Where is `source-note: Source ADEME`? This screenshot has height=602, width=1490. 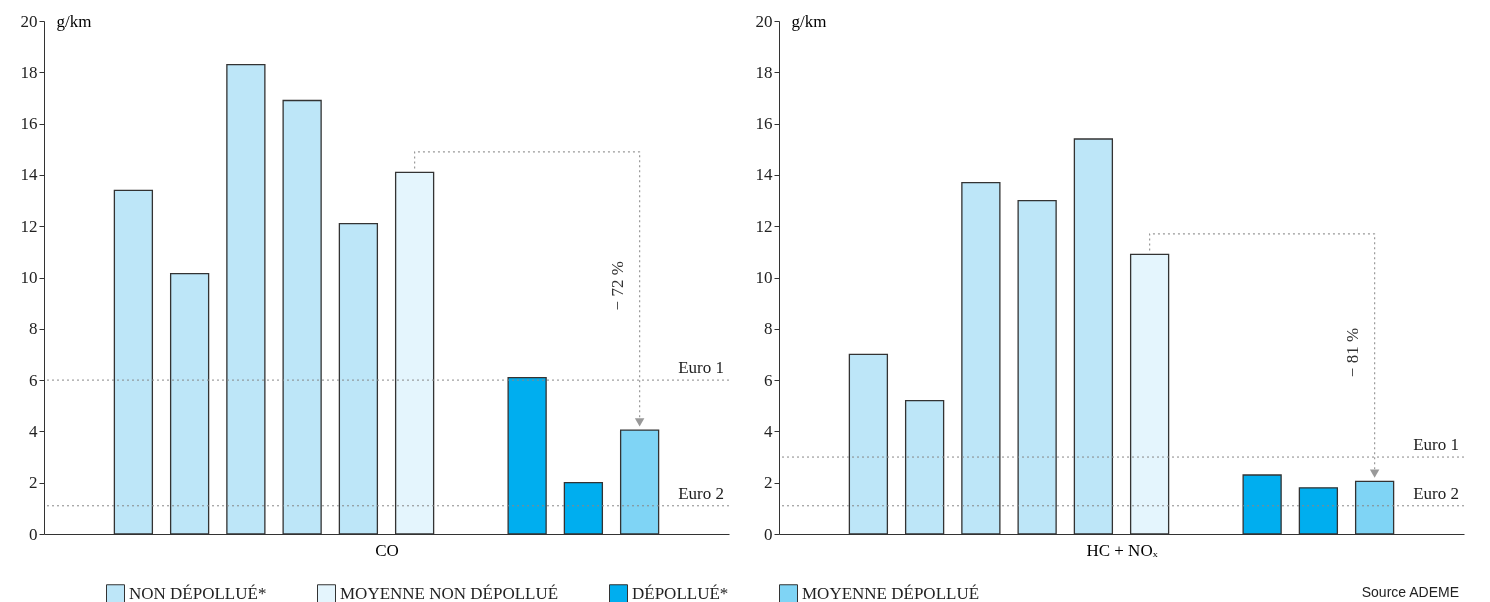 source-note: Source ADEME is located at coordinates (1410, 591).